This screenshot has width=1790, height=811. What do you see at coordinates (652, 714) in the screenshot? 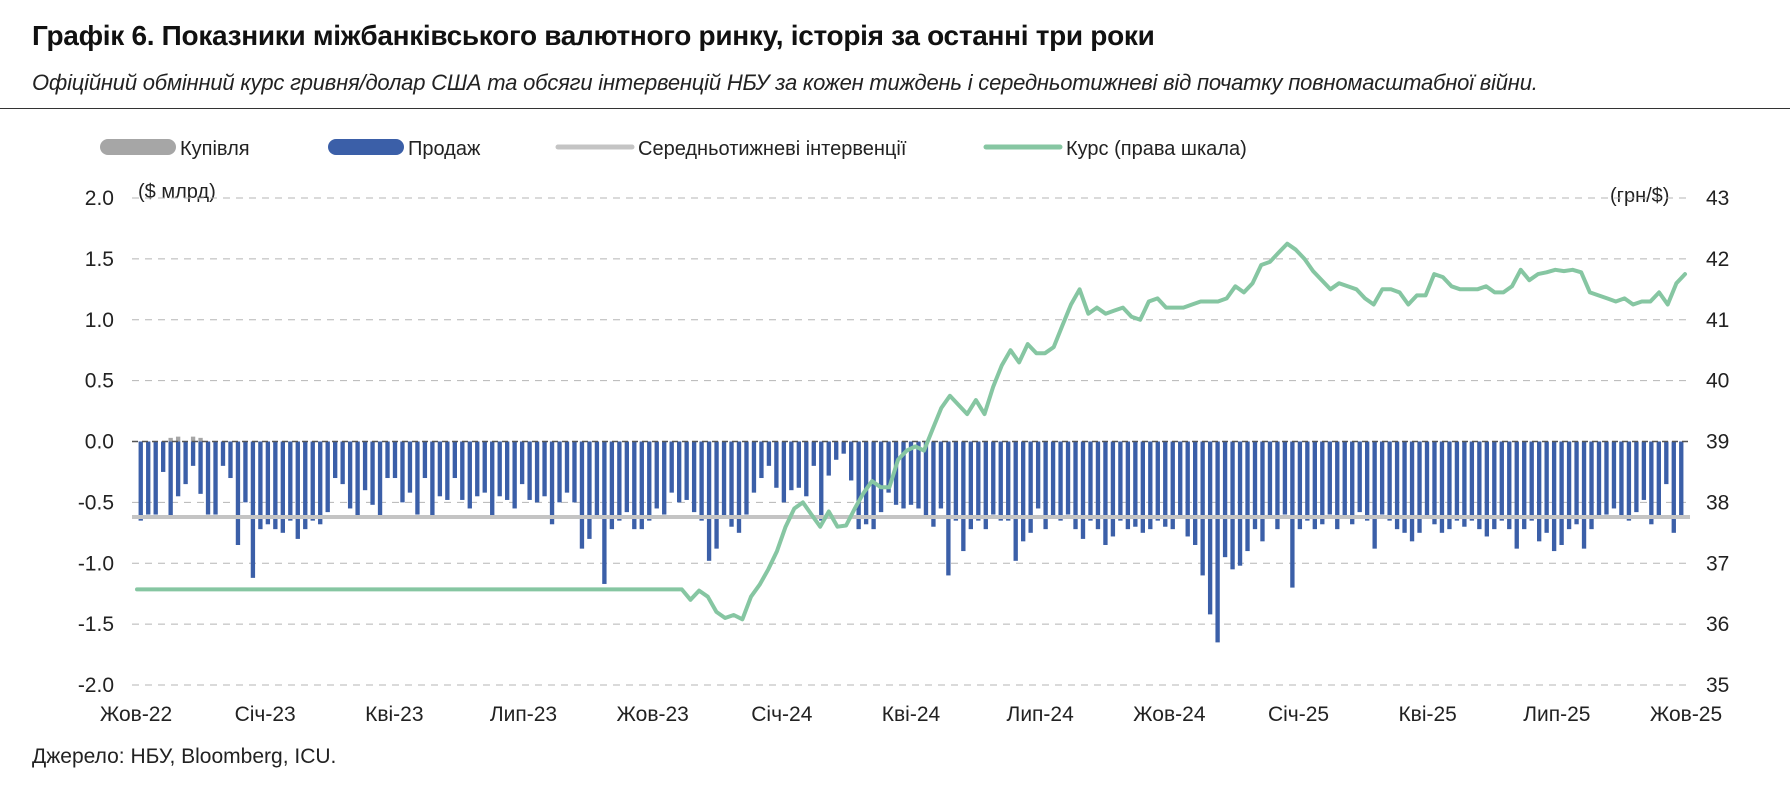
I see `x-tick-label: Жов-23` at bounding box center [652, 714].